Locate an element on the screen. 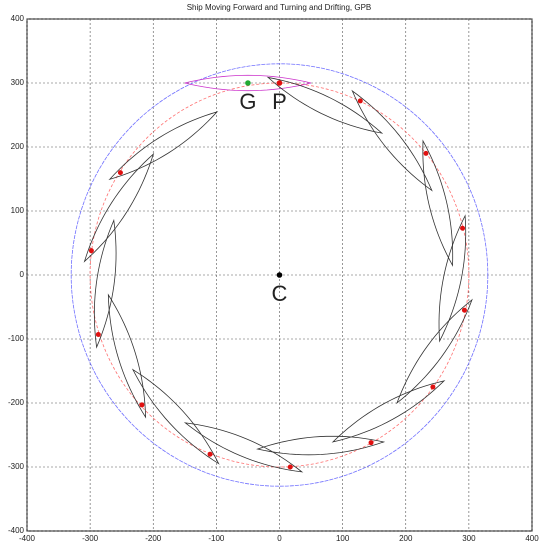 This screenshot has width=545, height=544. x-tick-label: -100 is located at coordinates (216, 538).